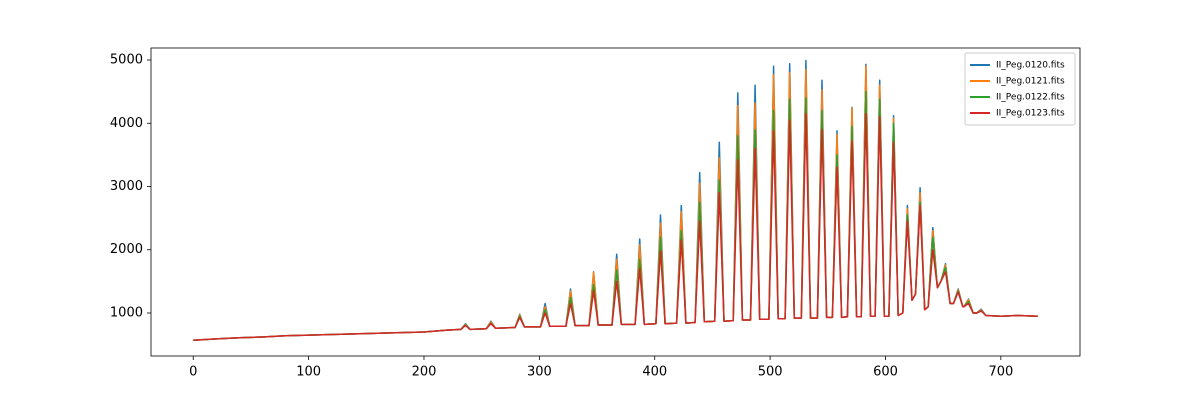 This screenshot has width=1200, height=404. I want to click on legend-label: II_Peg.0120.fits, so click(1030, 66).